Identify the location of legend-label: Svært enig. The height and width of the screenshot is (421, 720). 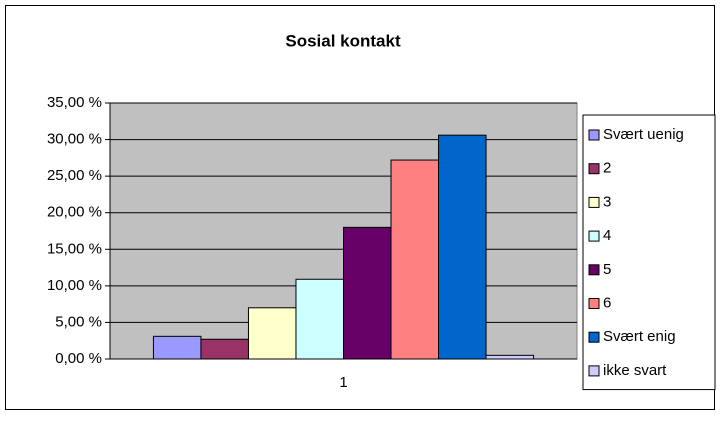
(639, 336).